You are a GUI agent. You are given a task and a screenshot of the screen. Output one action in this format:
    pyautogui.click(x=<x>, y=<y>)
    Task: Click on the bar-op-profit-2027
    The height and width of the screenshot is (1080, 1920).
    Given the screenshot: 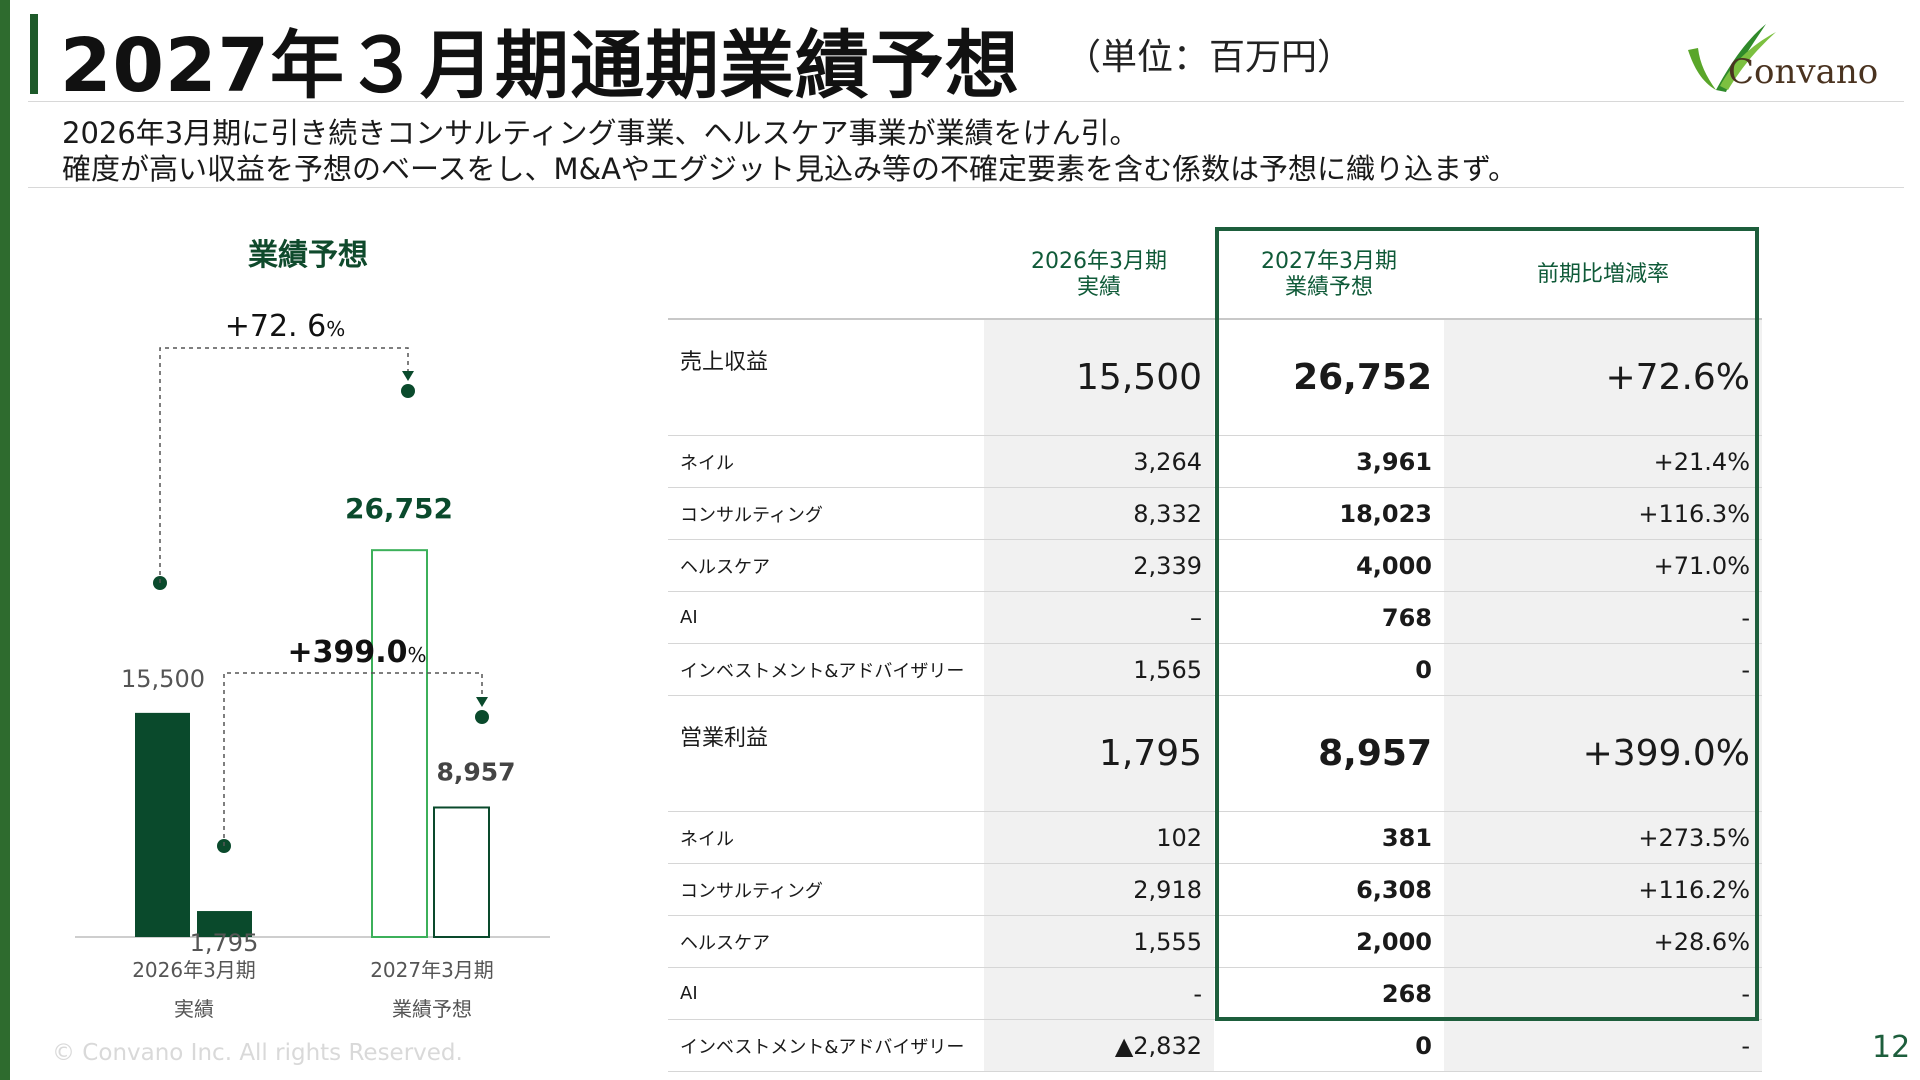 What is the action you would take?
    pyautogui.click(x=461, y=872)
    